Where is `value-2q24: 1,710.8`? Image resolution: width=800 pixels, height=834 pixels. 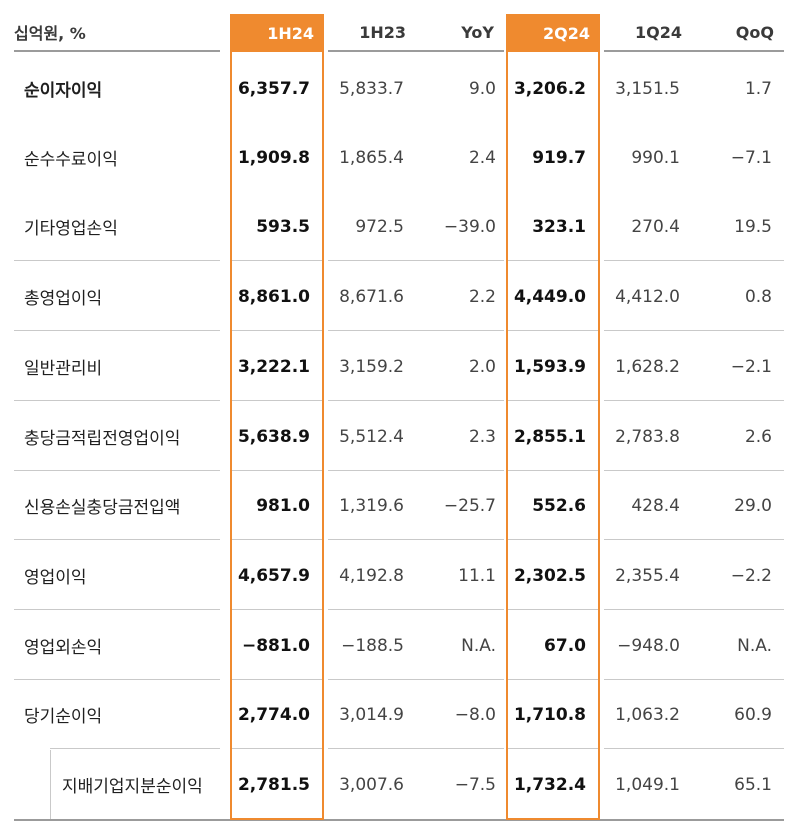
value-2q24: 1,710.8 is located at coordinates (549, 714).